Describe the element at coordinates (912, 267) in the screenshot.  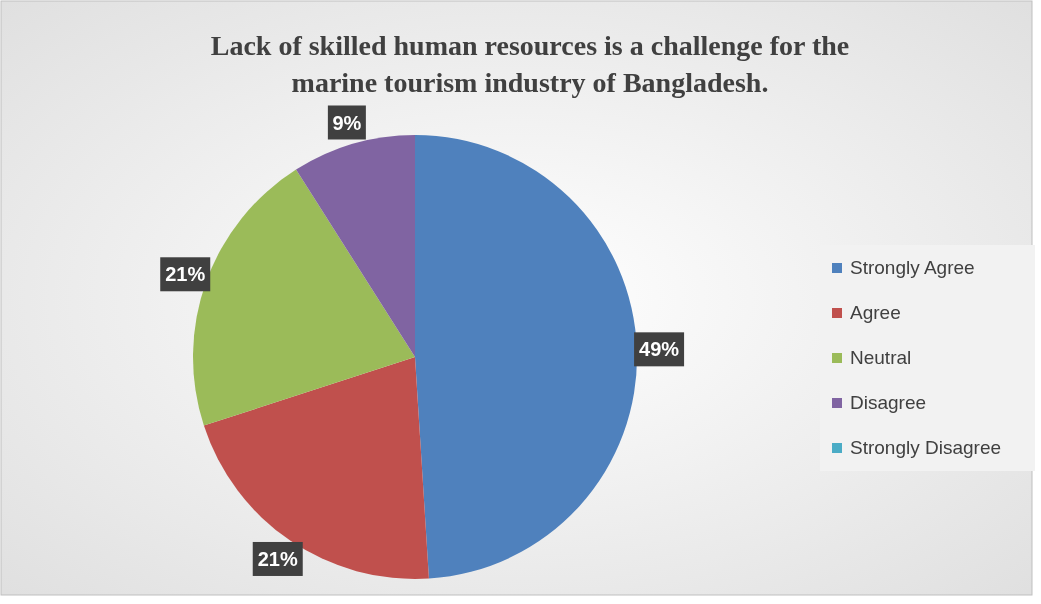
I see `legend-label: Strongly Agree` at that location.